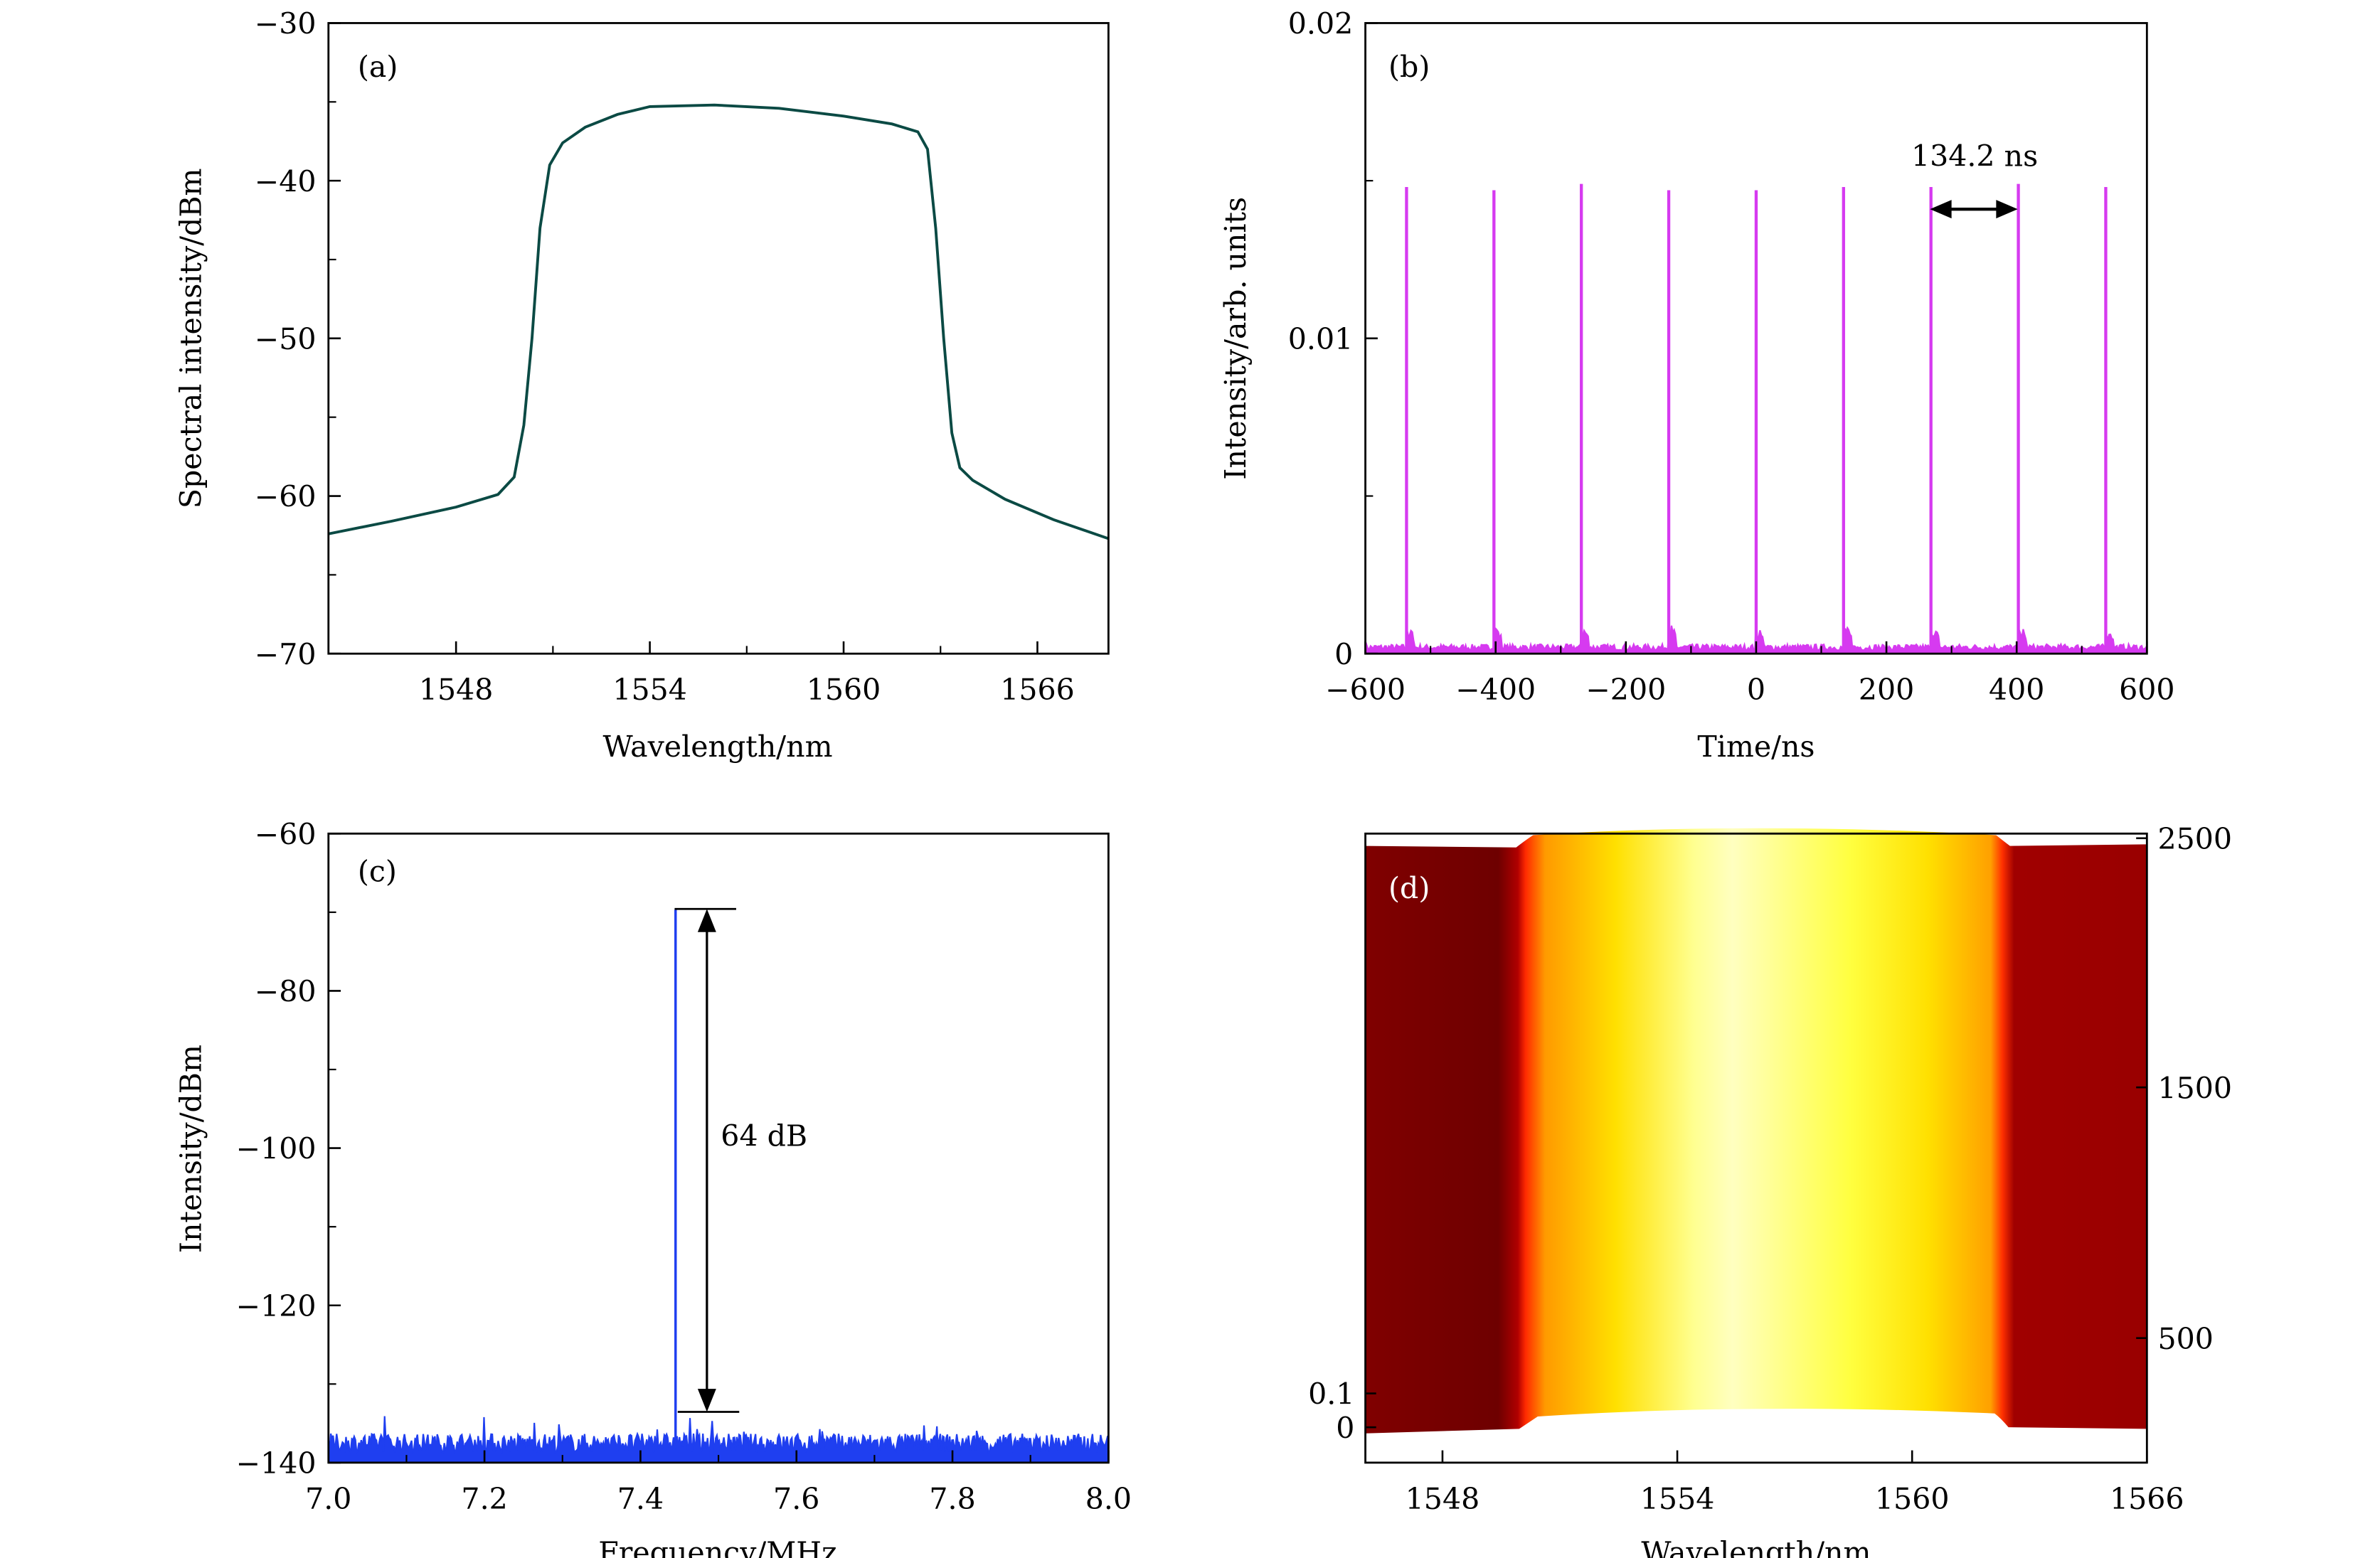 The height and width of the screenshot is (1558, 2380). What do you see at coordinates (191, 338) in the screenshot?
I see `y-axis-label-a: Spectral intensity/dBm` at bounding box center [191, 338].